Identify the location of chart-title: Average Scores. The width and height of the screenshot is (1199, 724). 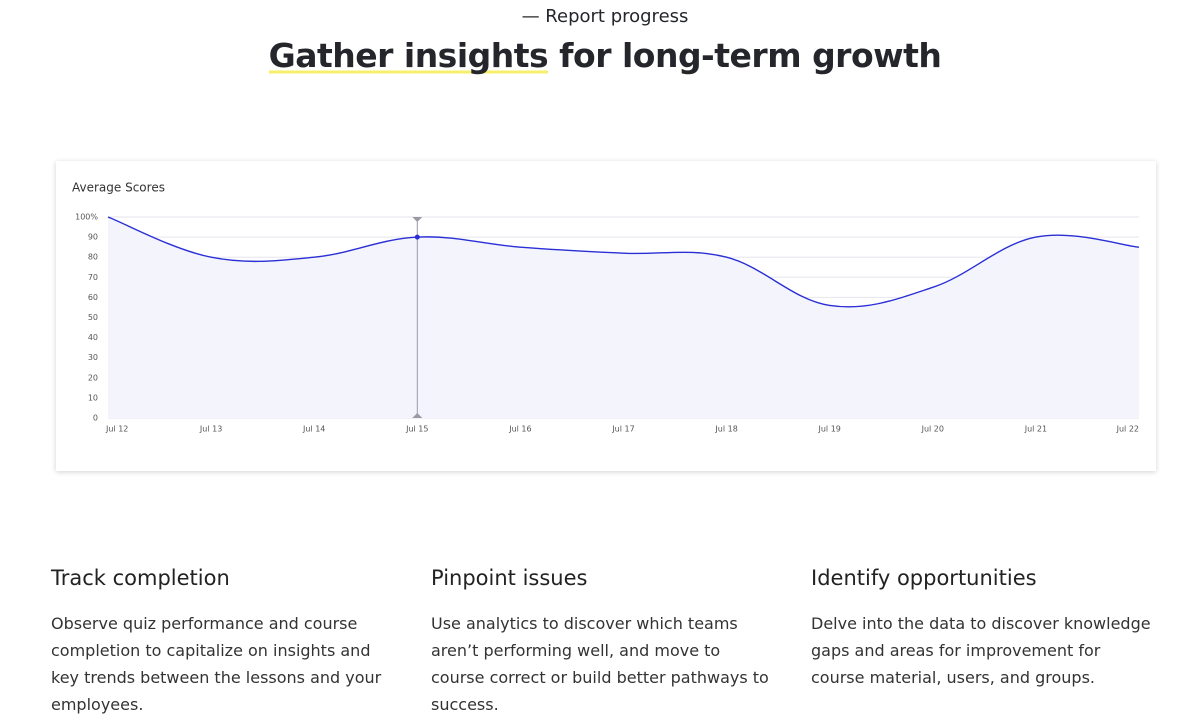
(118, 188).